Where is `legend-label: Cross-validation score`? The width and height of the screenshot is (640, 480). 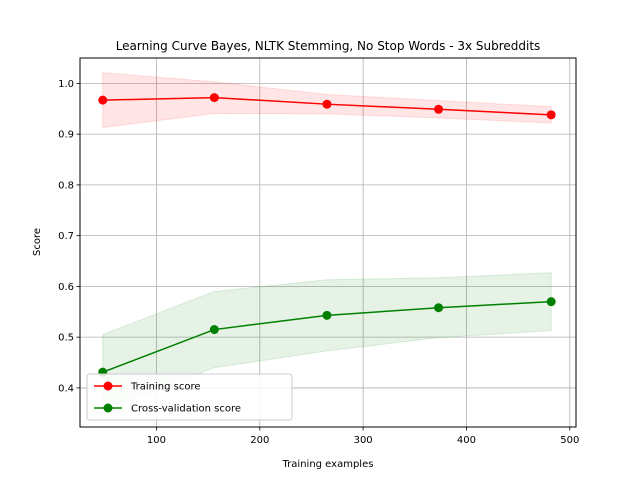 legend-label: Cross-validation score is located at coordinates (186, 409).